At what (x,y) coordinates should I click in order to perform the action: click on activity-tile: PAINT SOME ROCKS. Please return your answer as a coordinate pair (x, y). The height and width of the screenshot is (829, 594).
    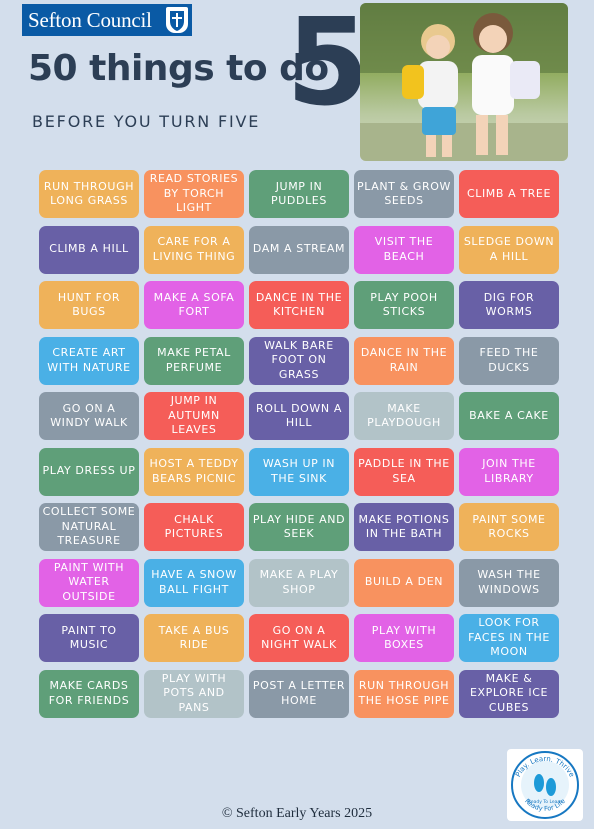
    Looking at the image, I should click on (509, 527).